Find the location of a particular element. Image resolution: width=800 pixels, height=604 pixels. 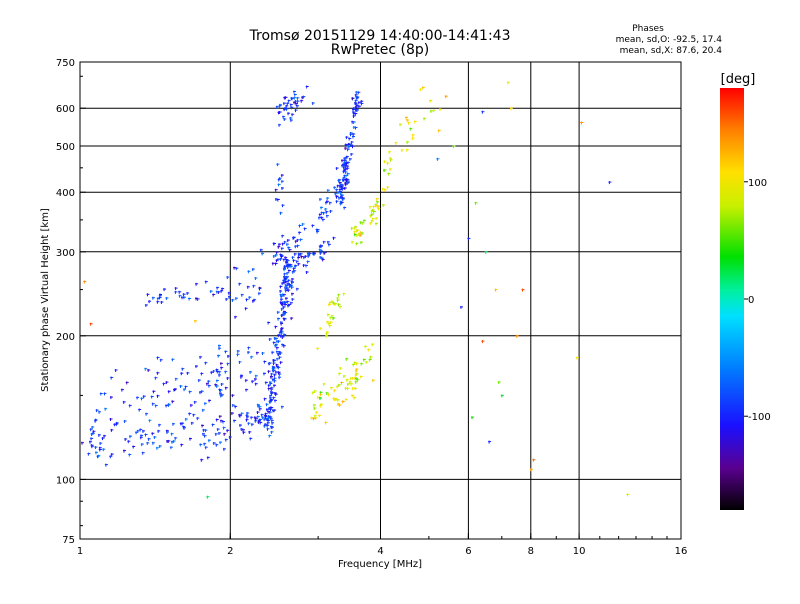

colorbar-ticks: 100 0 -100 is located at coordinates (757, 300).